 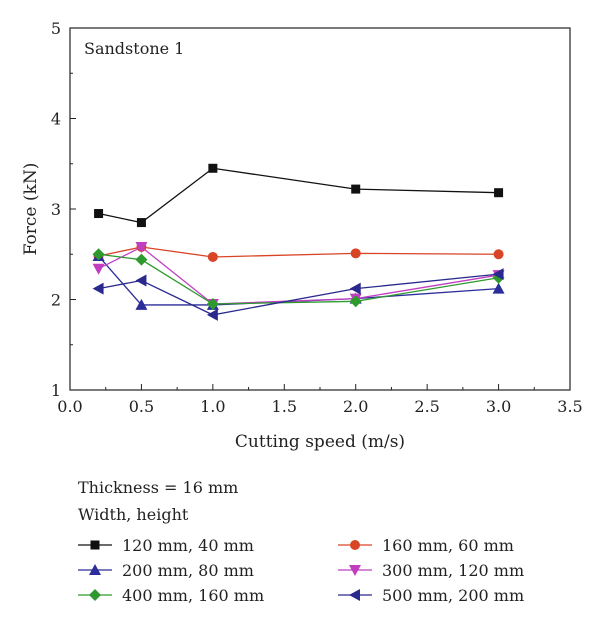 I want to click on legend-item: 400 mm, 160 mm, so click(x=171, y=595).